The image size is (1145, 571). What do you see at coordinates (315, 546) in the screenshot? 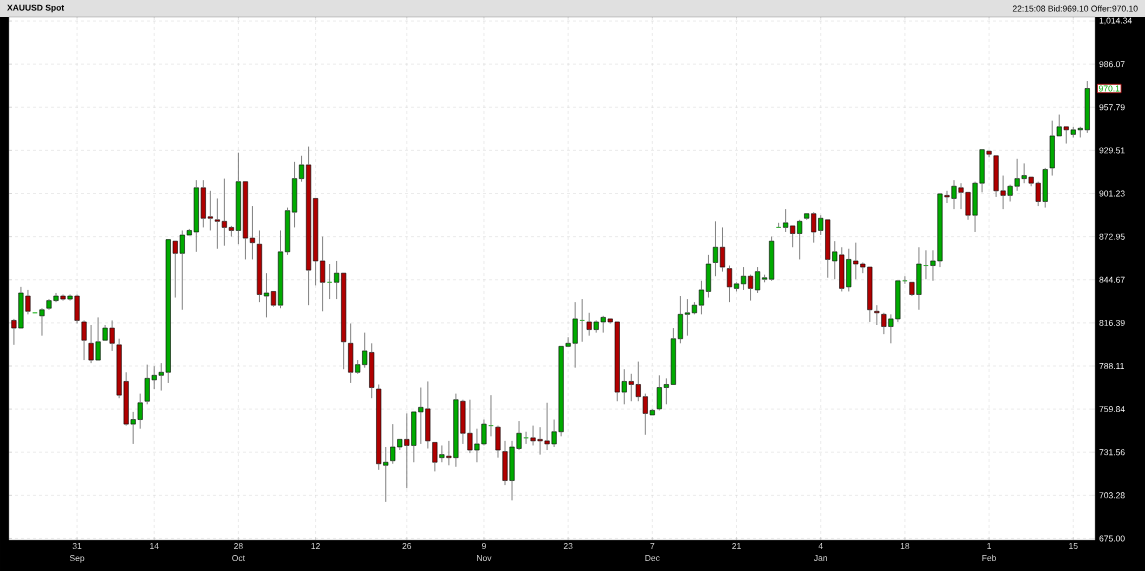
I see `x-tick-label: 12` at bounding box center [315, 546].